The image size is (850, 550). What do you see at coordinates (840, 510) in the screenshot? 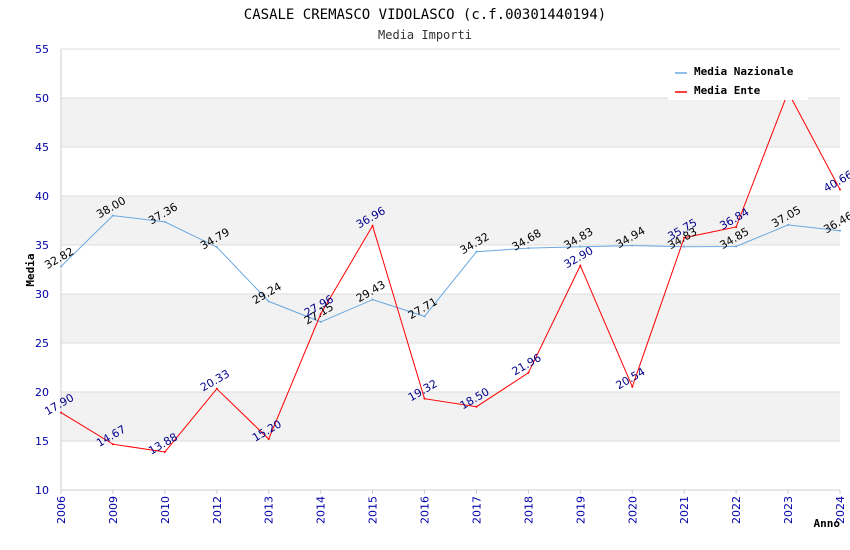
I see `x-tick-label: 2024` at bounding box center [840, 510].